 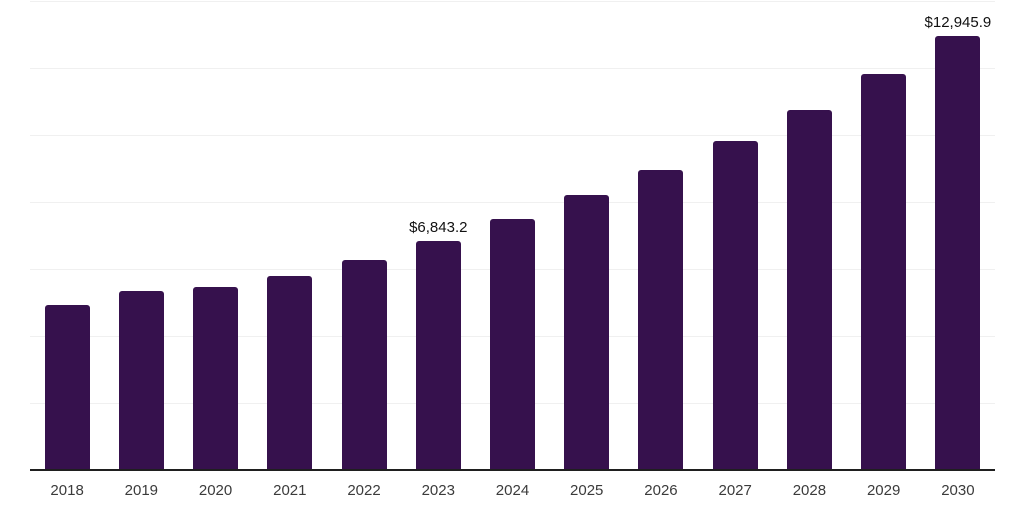 I want to click on x-tick-label-2026: 2026, so click(x=661, y=490).